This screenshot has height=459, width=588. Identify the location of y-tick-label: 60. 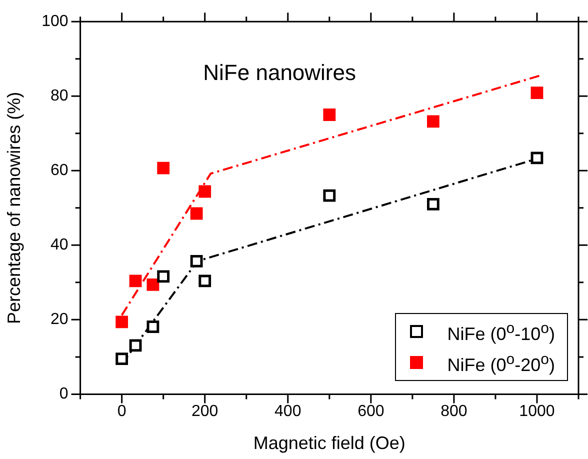
(59, 171).